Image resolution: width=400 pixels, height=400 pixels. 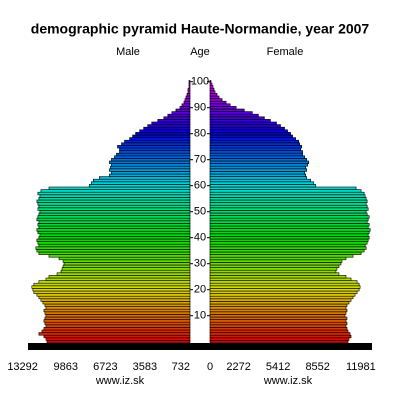 What do you see at coordinates (200, 238) in the screenshot?
I see `y-tick-label: 40` at bounding box center [200, 238].